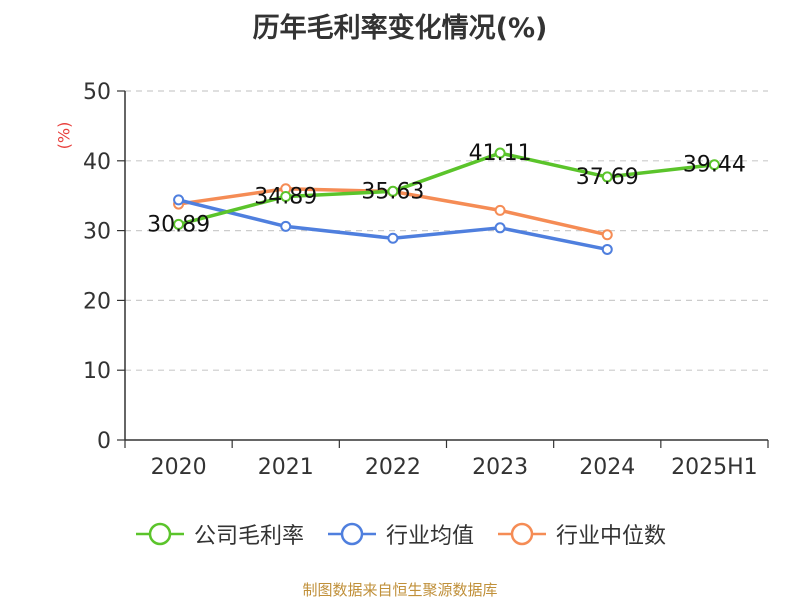  What do you see at coordinates (611, 536) in the screenshot?
I see `legend-label: 行业中位数` at bounding box center [611, 536].